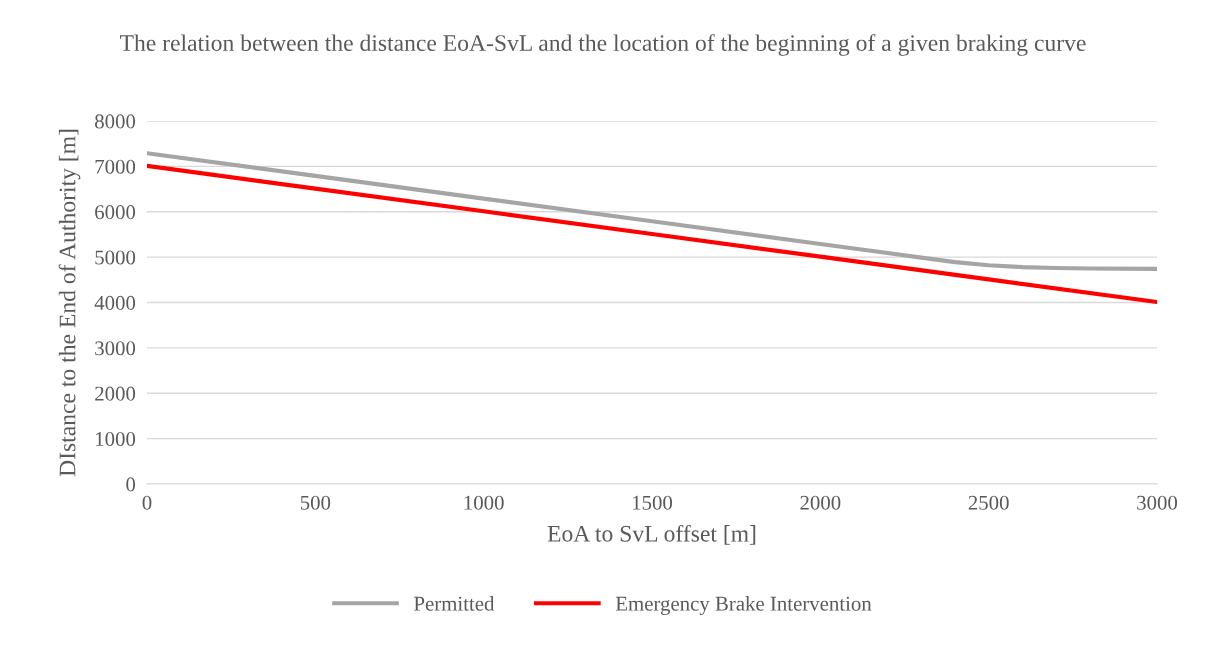  I want to click on y-tick-label: 7000, so click(115, 166).